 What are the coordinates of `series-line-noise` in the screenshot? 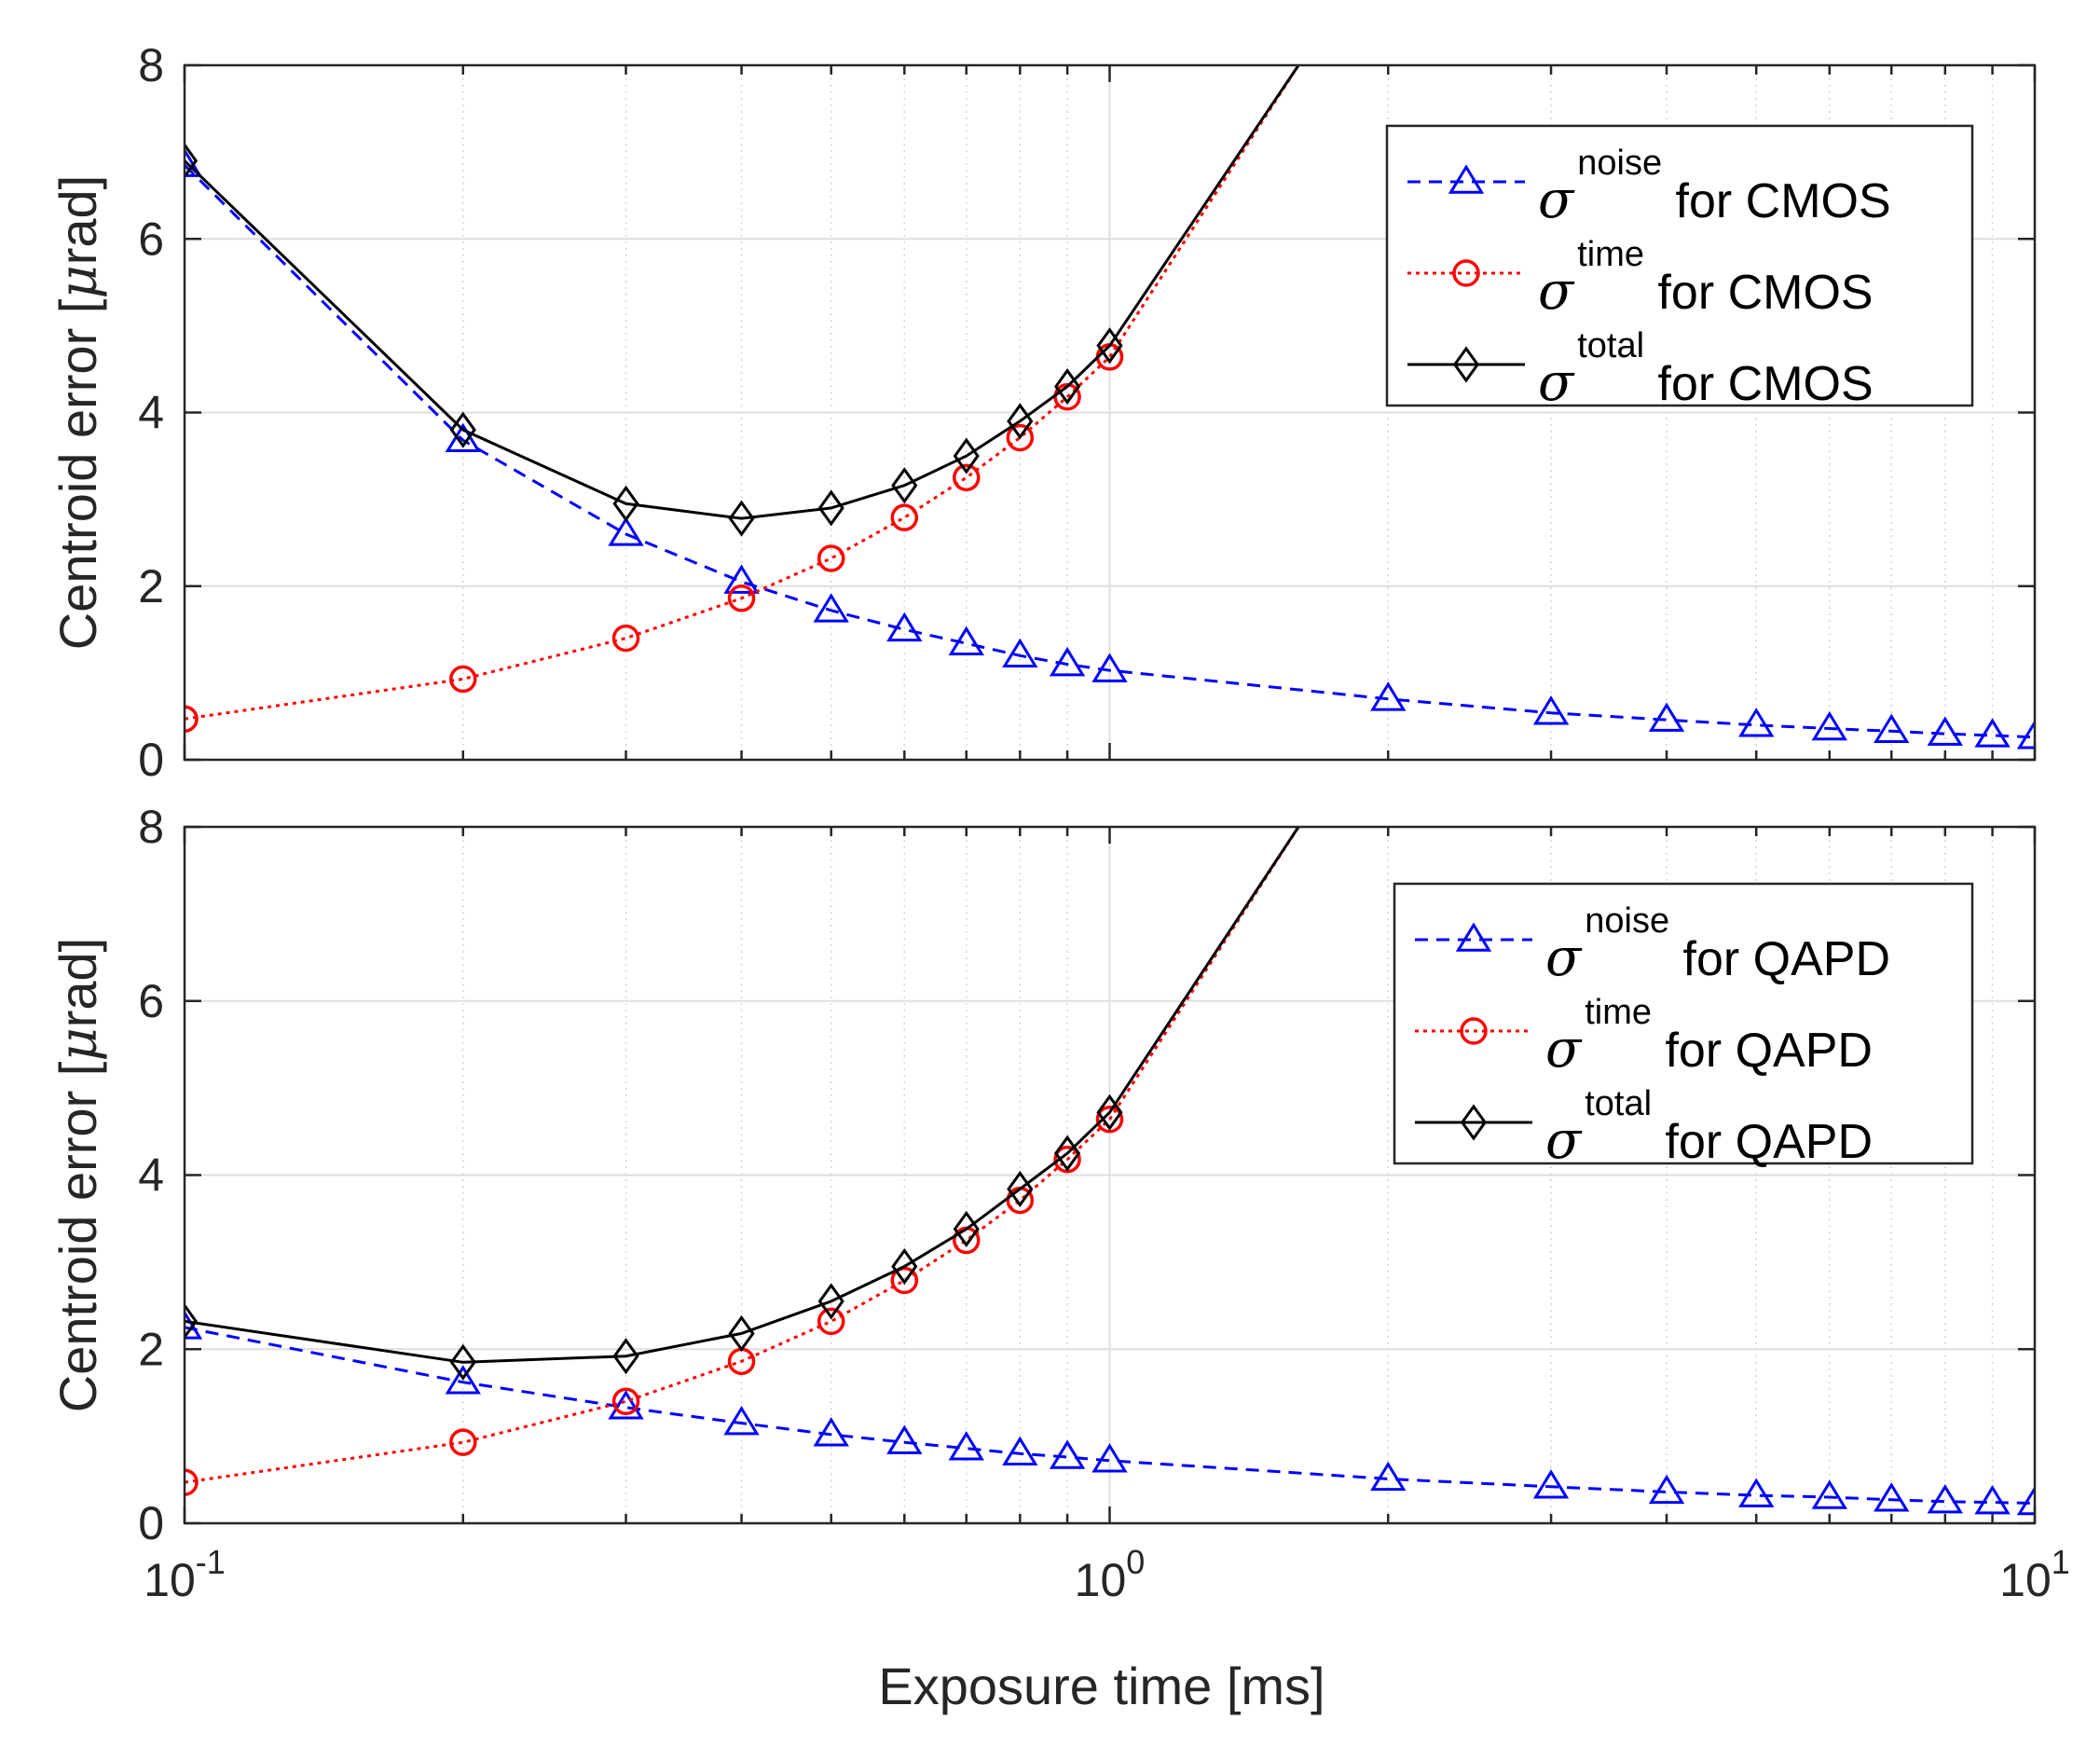 It's located at (1110, 1415).